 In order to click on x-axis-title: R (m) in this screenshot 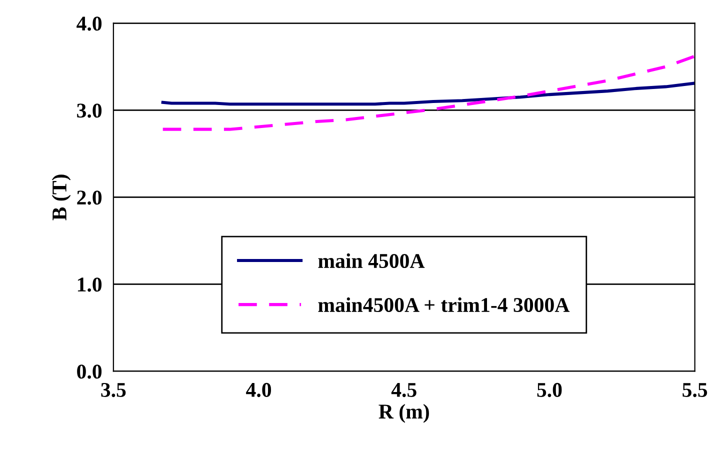, I will do `click(403, 413)`.